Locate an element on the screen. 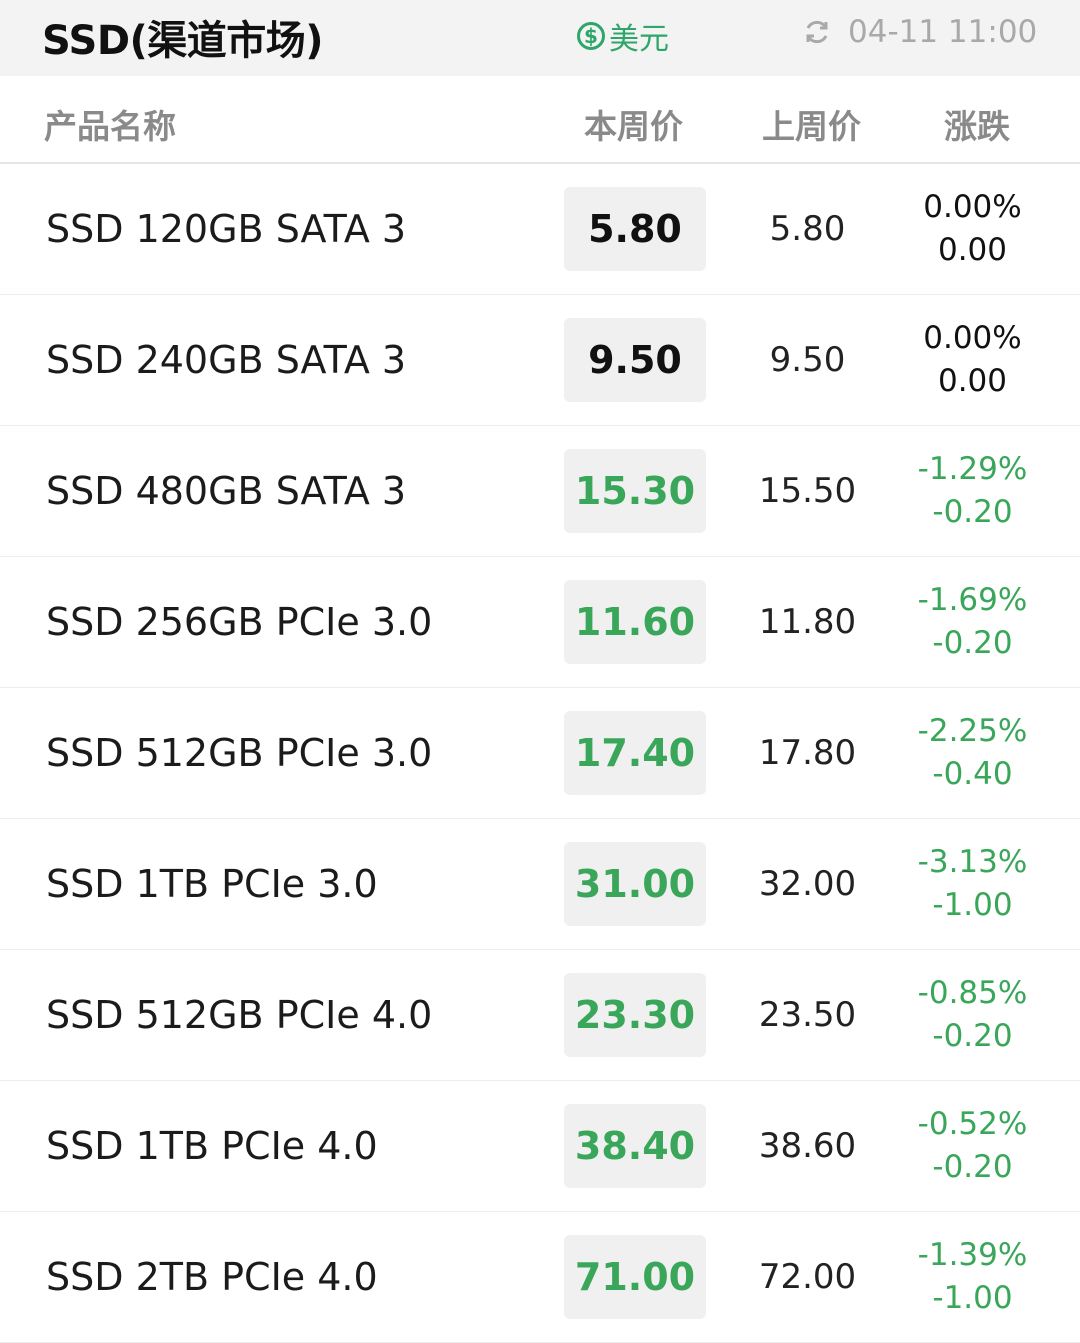 The height and width of the screenshot is (1343, 1080). table-row: SSD 512GB PCIe 3.0 17.40 17.80 -2.25% -0.40 is located at coordinates (540, 753).